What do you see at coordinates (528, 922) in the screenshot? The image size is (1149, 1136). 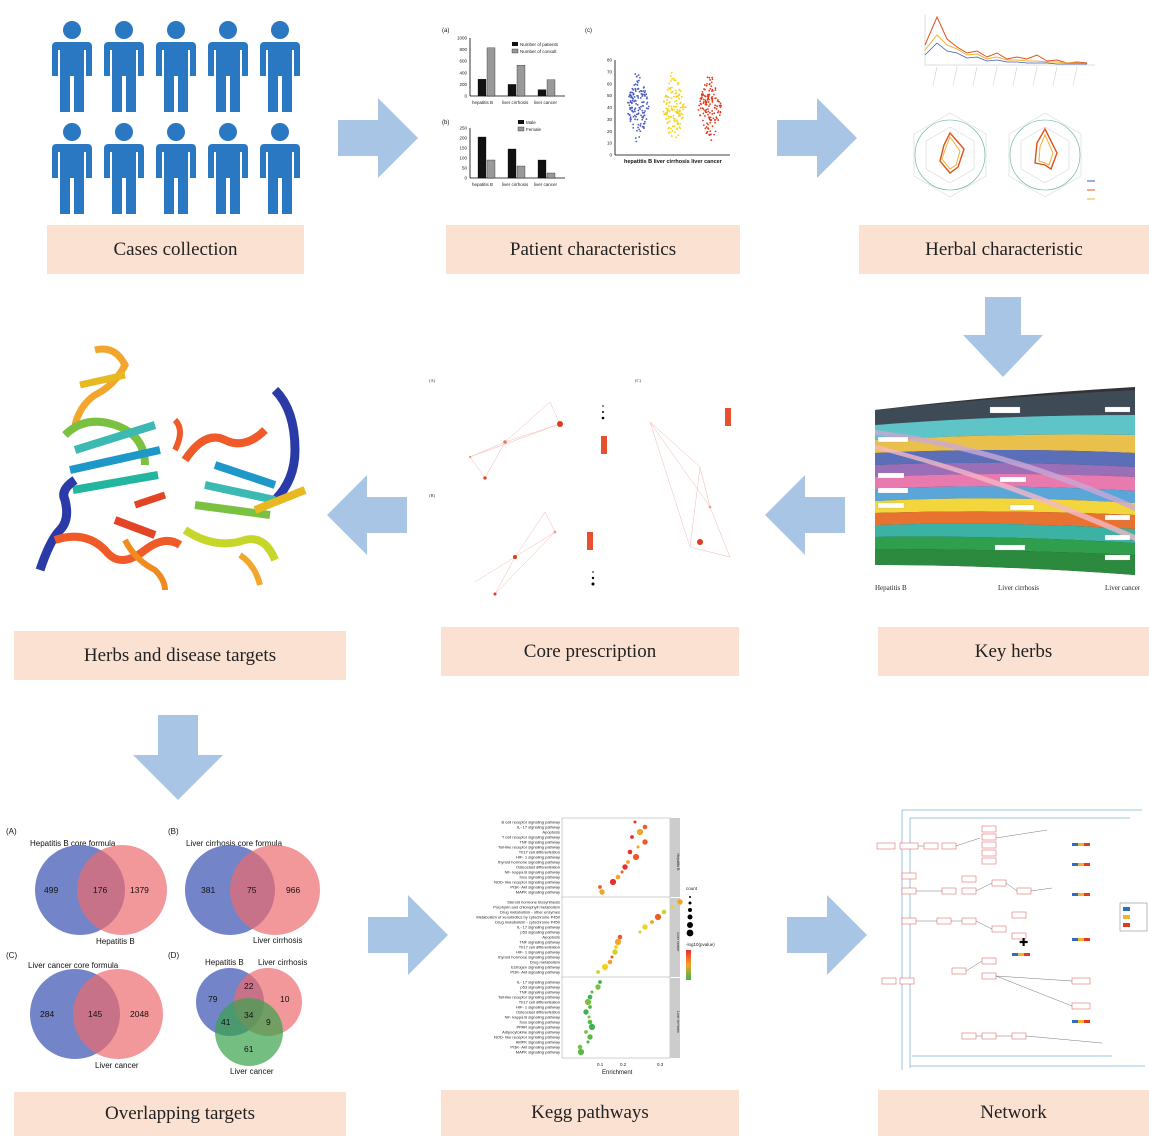 I see `kegg-pathway-label: Drug metabolism - cytochrome P450` at bounding box center [528, 922].